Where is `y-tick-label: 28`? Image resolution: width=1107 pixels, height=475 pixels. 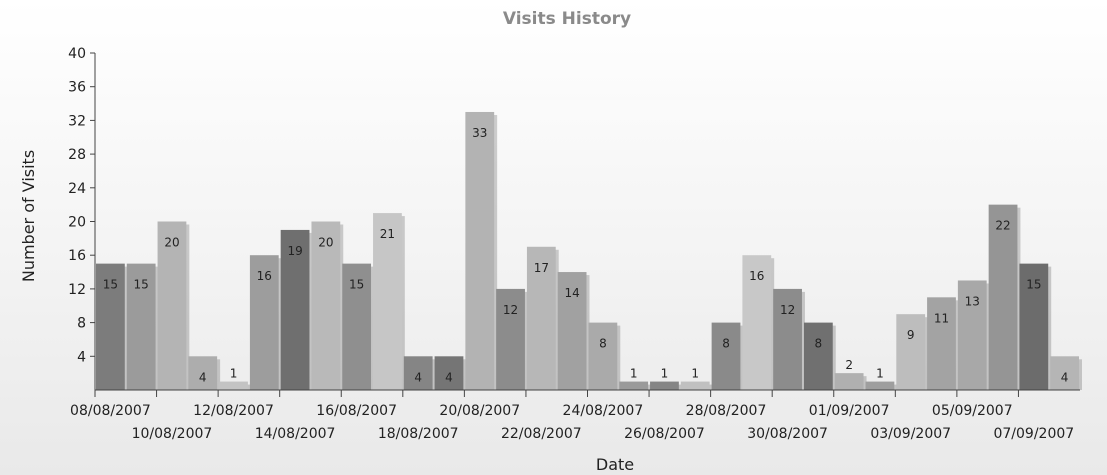 y-tick-label: 28 is located at coordinates (77, 155).